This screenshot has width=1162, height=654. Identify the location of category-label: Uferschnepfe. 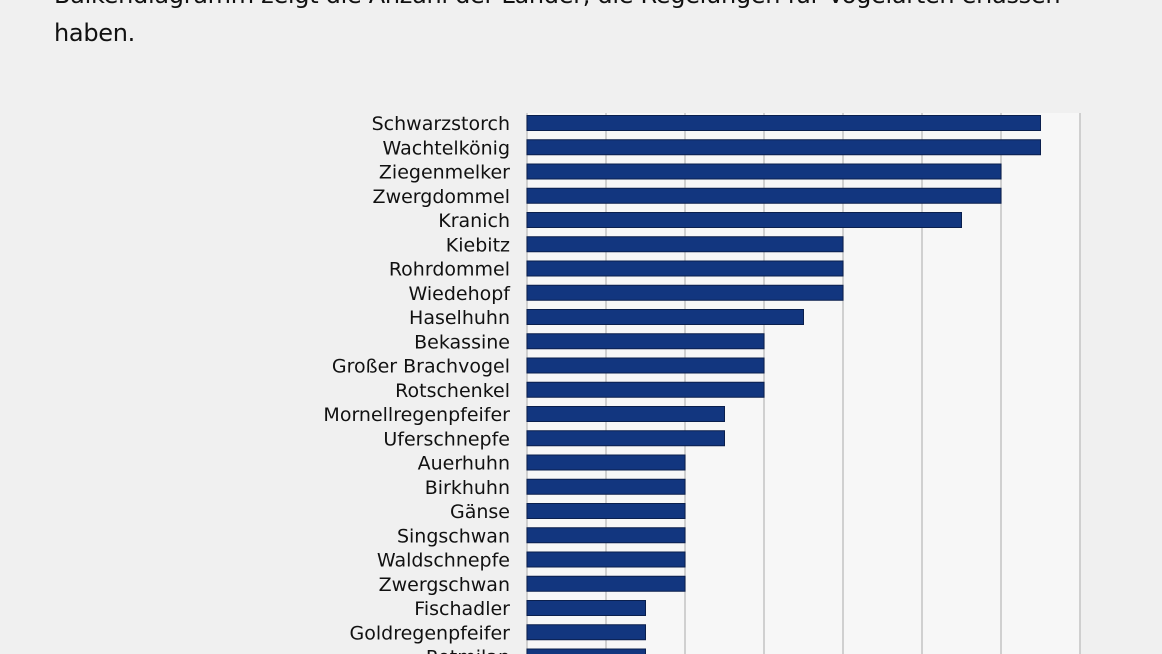
(446, 439).